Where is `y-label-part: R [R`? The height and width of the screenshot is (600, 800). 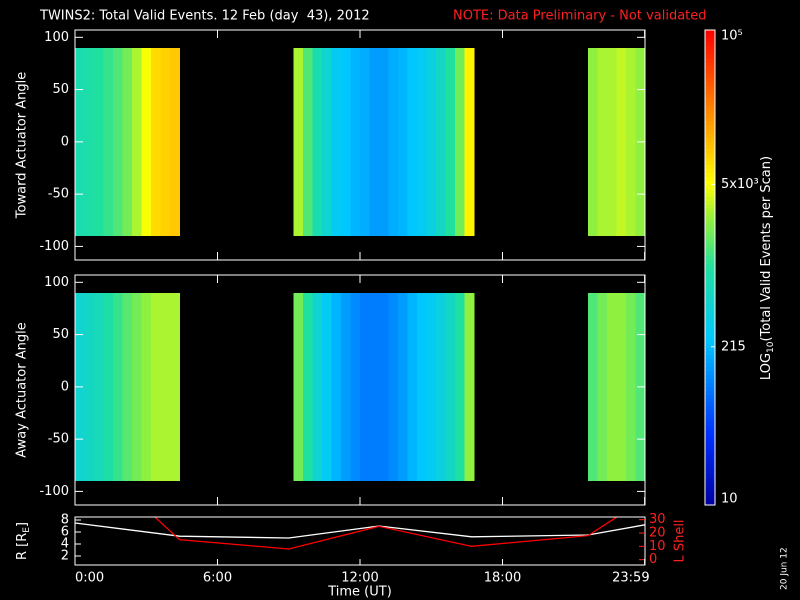
y-label-part: R [R is located at coordinates (22, 546).